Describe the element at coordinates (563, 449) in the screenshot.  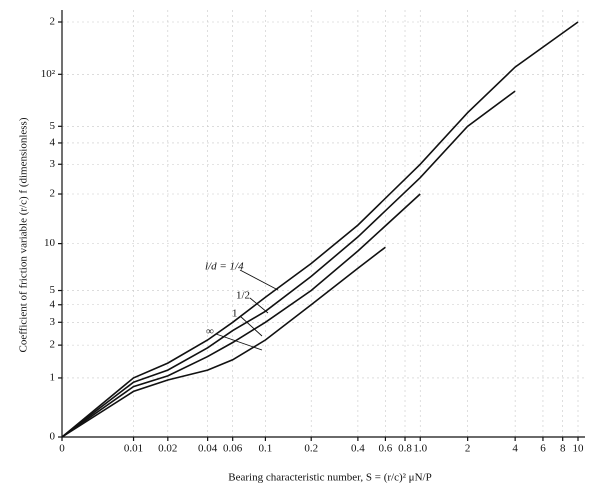
I see `x-tick-label: 8` at that location.